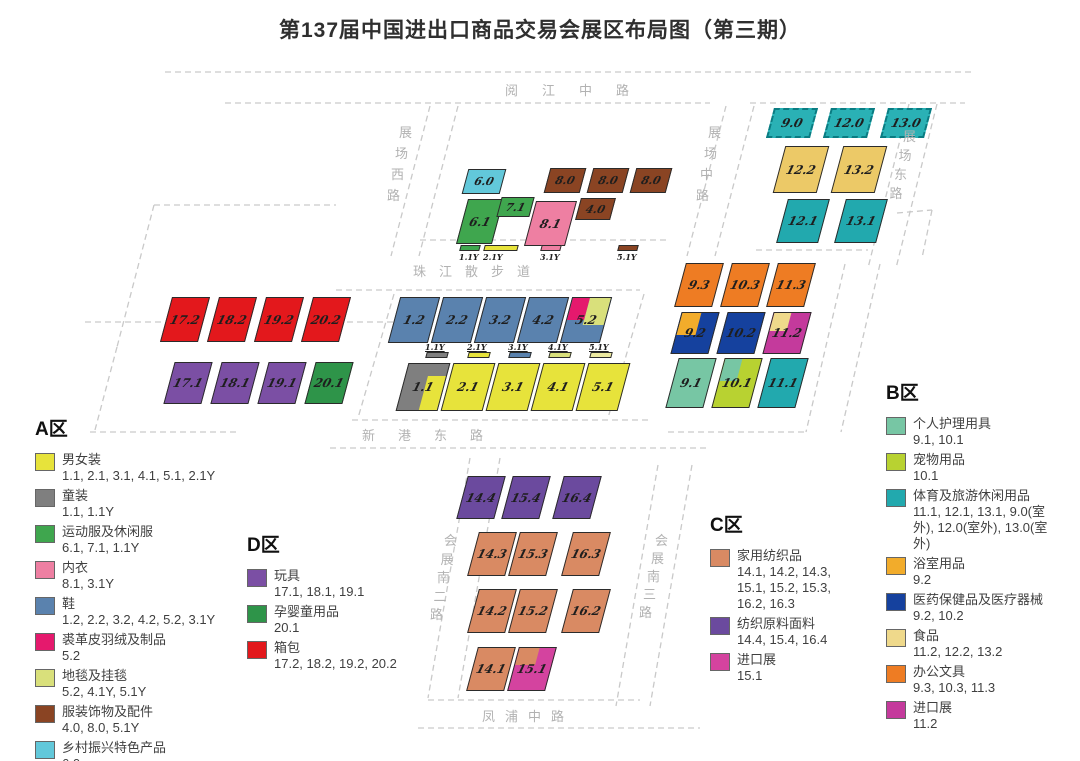 This screenshot has width=1080, height=761. I want to click on legend-item-codes: 9.2, 10.2, so click(938, 615).